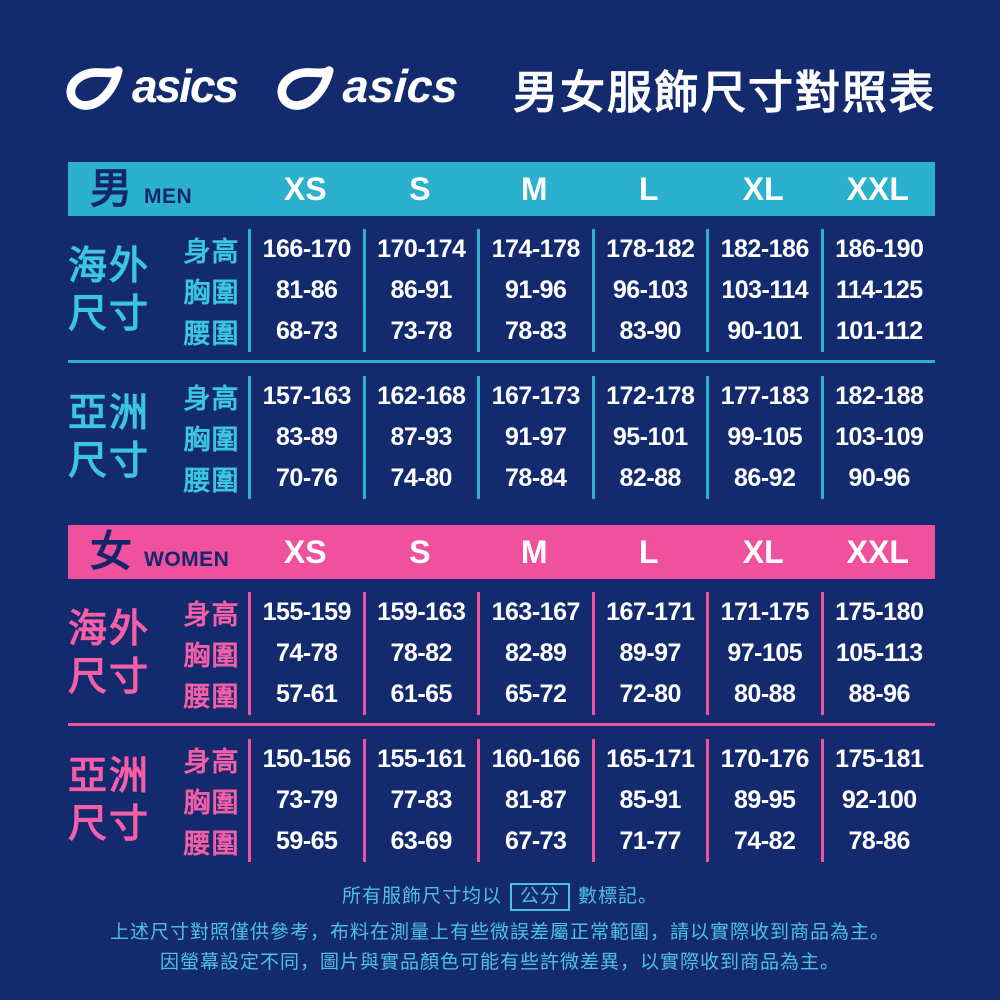 The image size is (1000, 1000). What do you see at coordinates (420, 478) in the screenshot?
I see `size-value: 74-80` at bounding box center [420, 478].